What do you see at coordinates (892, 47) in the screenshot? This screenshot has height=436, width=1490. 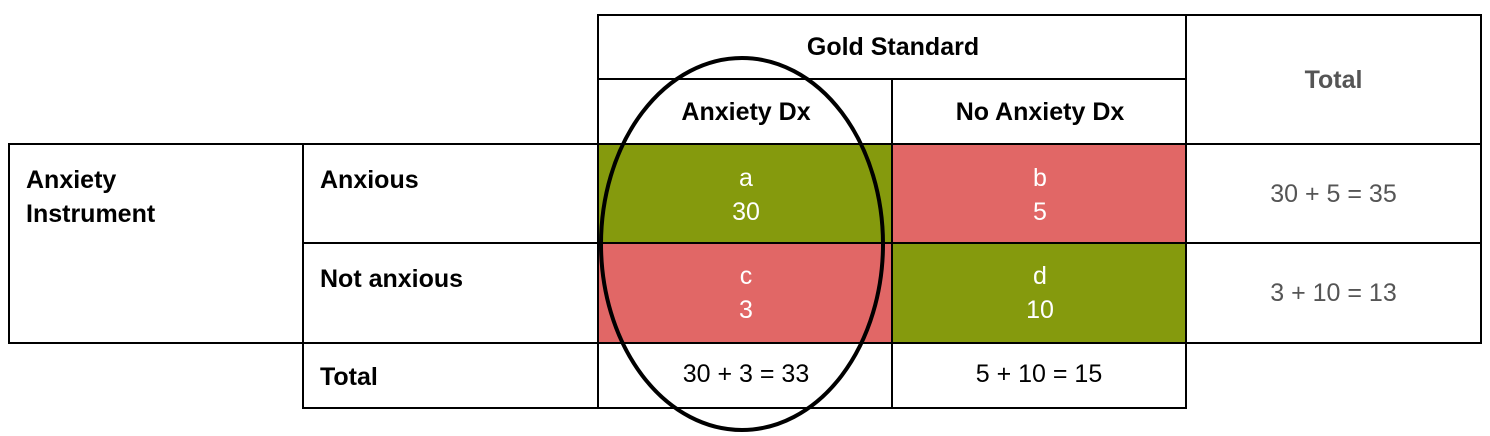 I see `gold-standard-header: Gold Standard` at bounding box center [892, 47].